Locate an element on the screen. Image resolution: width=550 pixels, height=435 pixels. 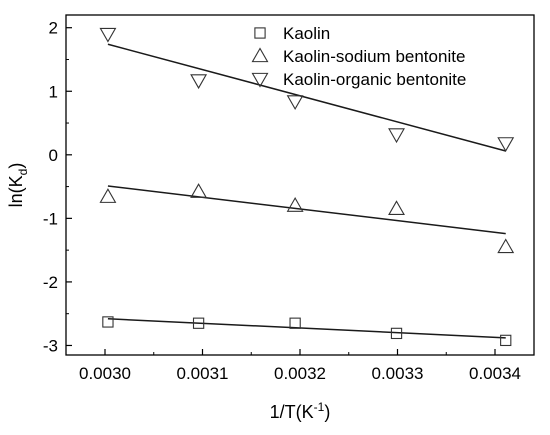
x-tick-label: 0.0034 is located at coordinates (495, 373).